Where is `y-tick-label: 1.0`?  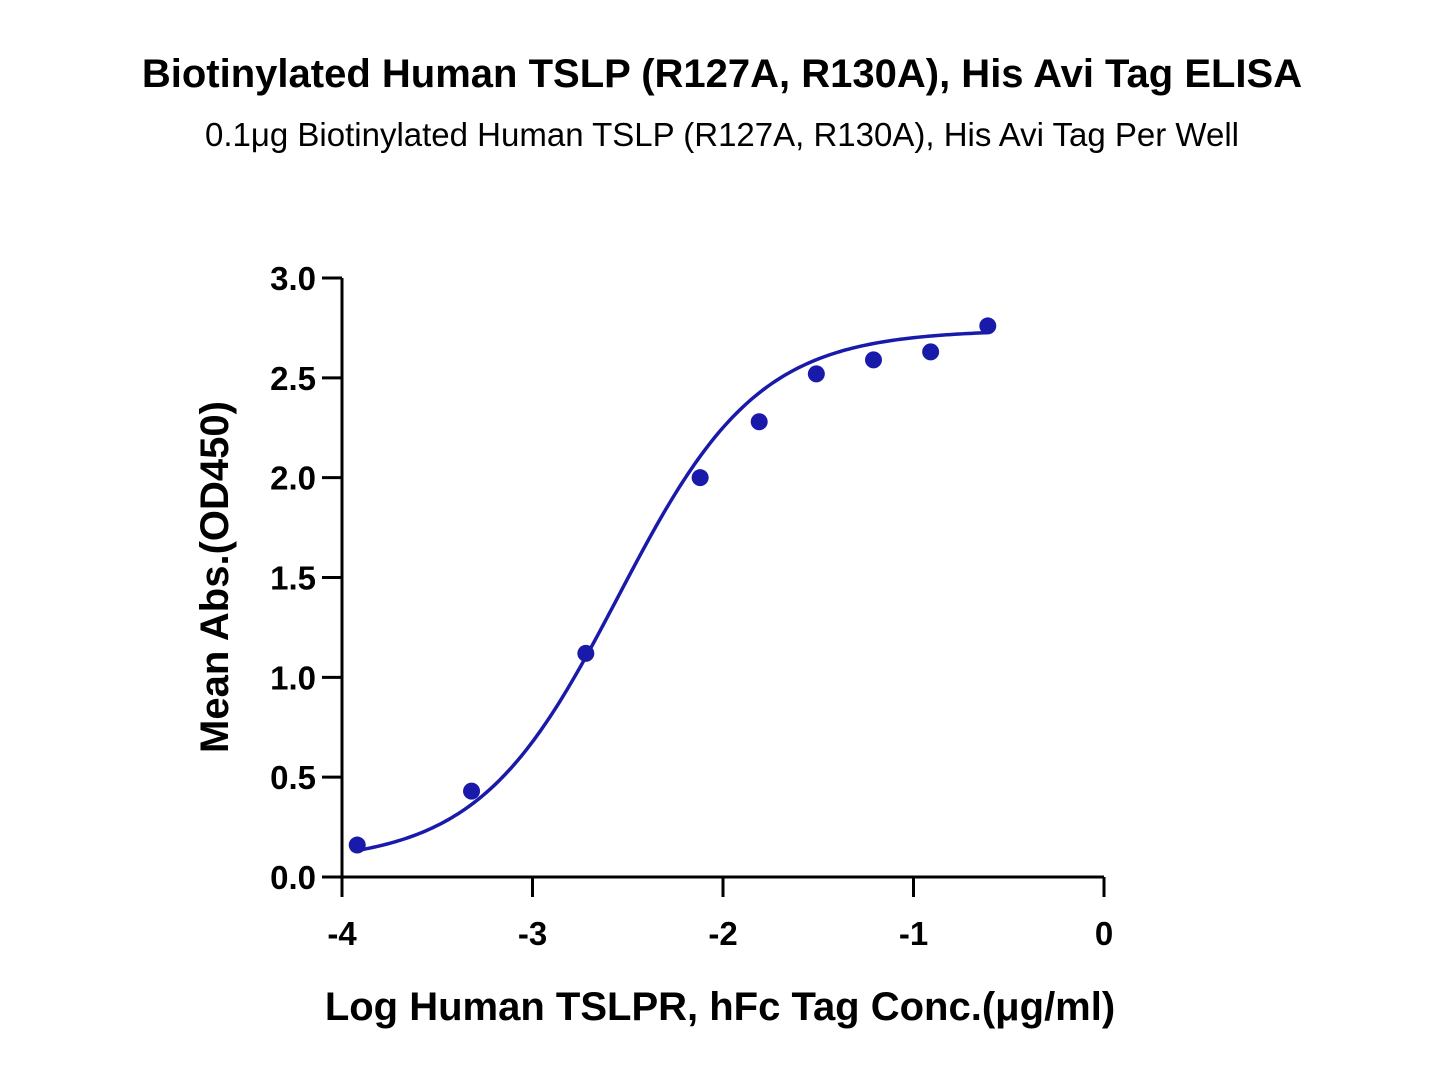 y-tick-label: 1.0 is located at coordinates (293, 677).